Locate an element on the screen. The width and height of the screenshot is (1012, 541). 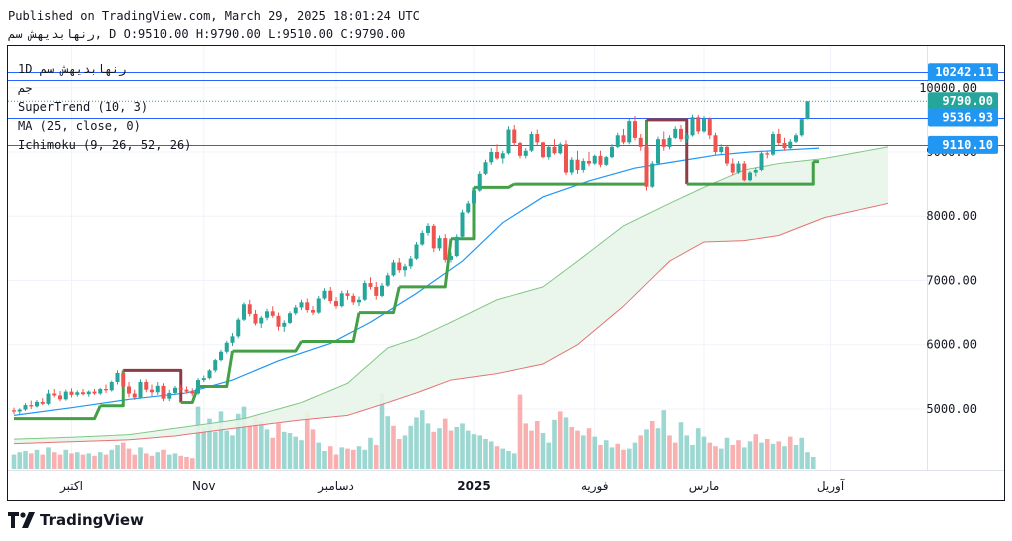
legend-ichimoku: Ichimoku (9, 26, 52, 26) is located at coordinates (105, 145).